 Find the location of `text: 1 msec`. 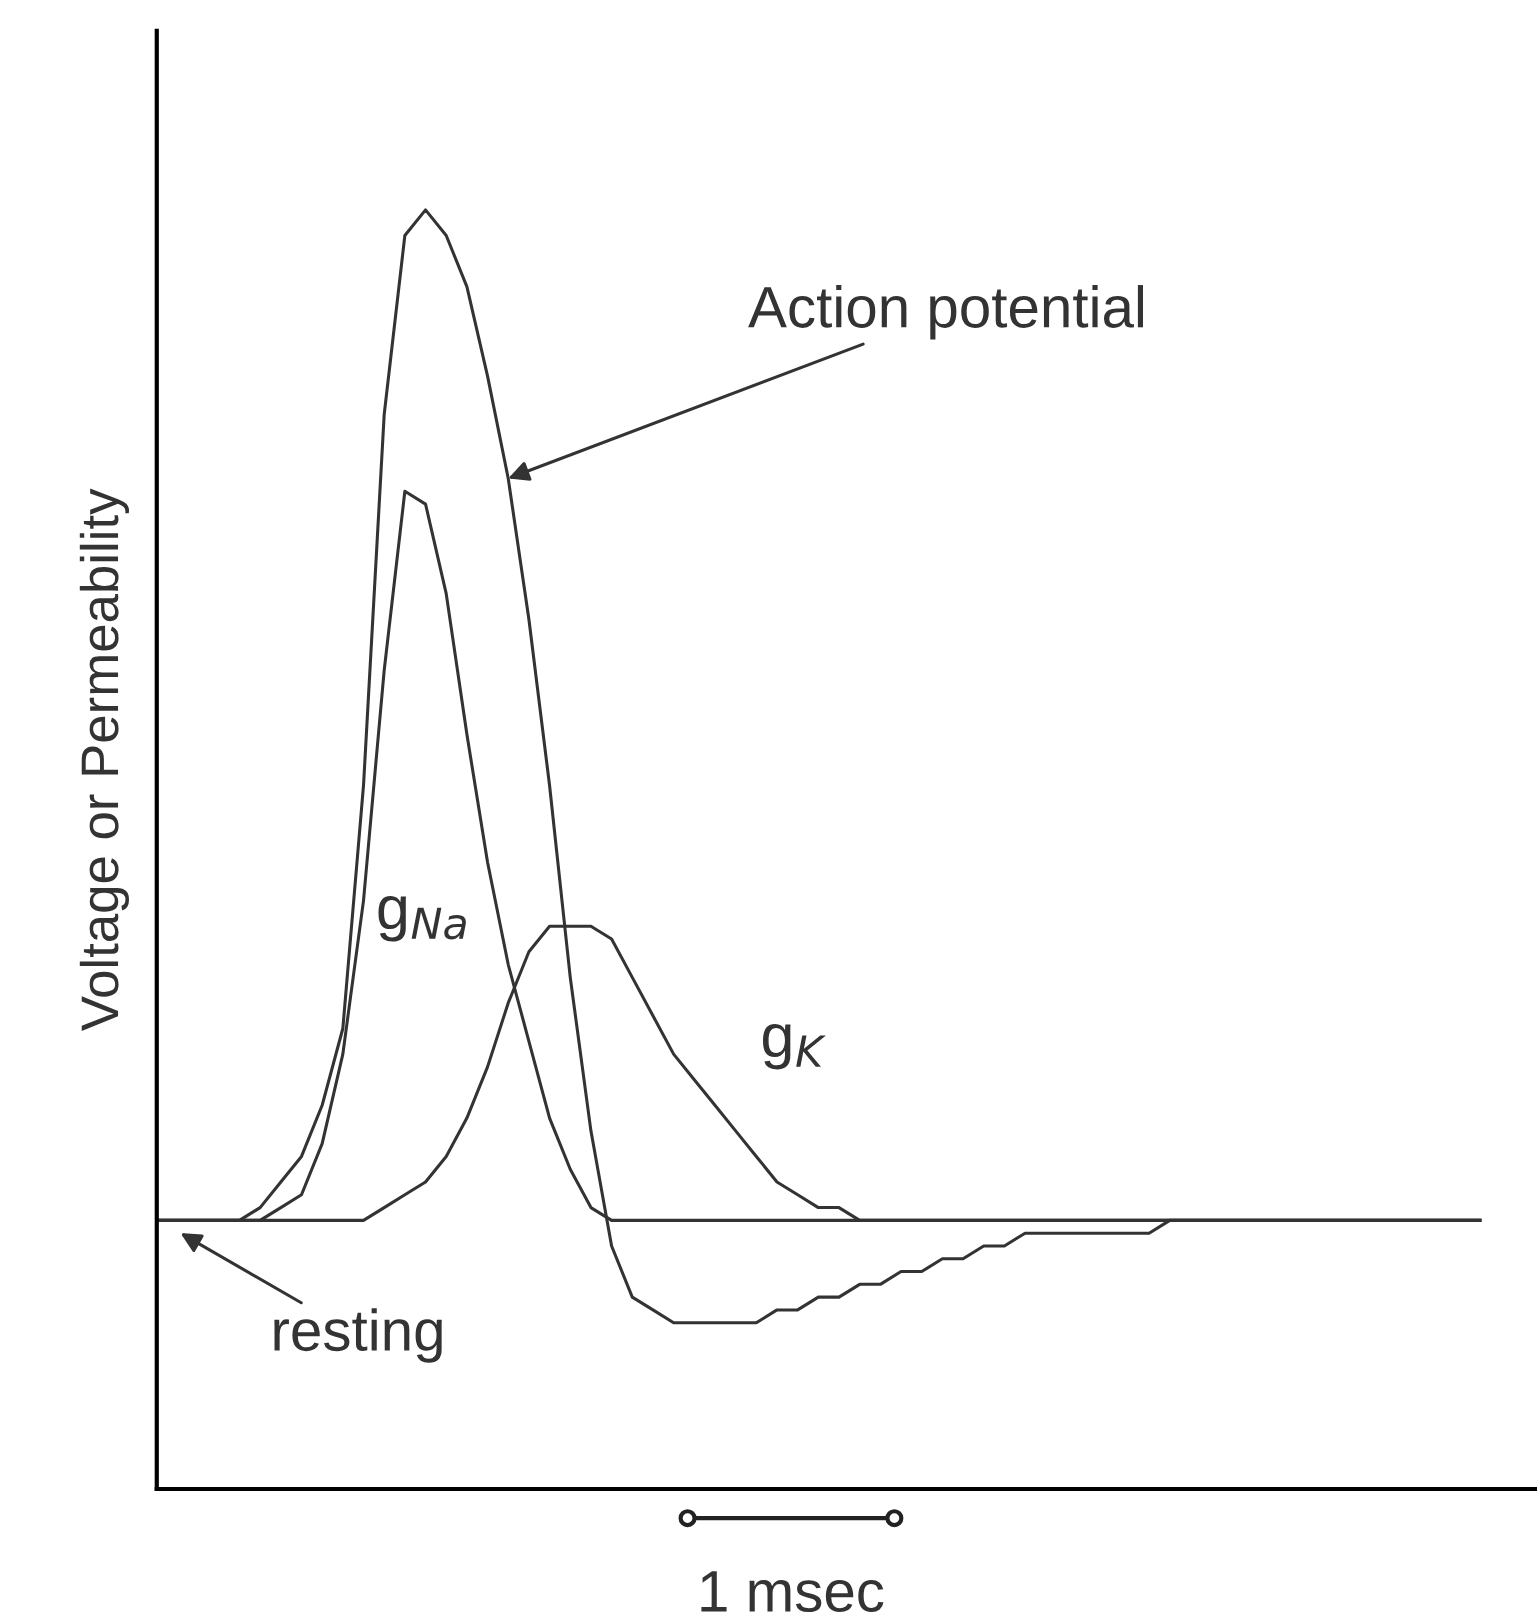

text: 1 msec is located at coordinates (792, 1592).